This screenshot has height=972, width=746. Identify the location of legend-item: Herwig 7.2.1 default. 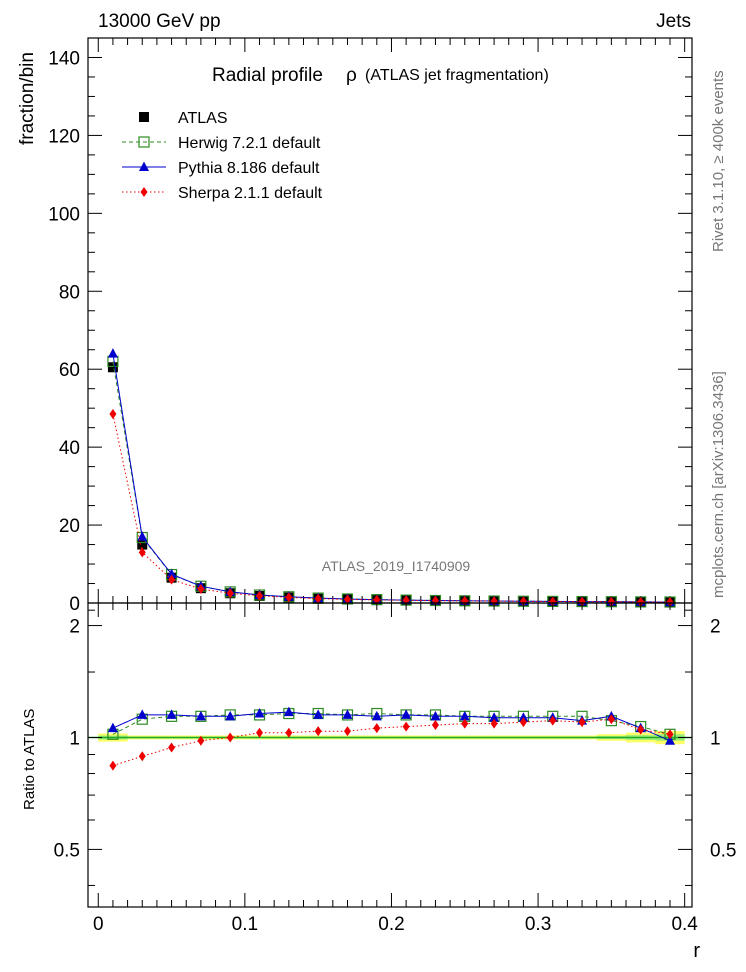
(221, 143).